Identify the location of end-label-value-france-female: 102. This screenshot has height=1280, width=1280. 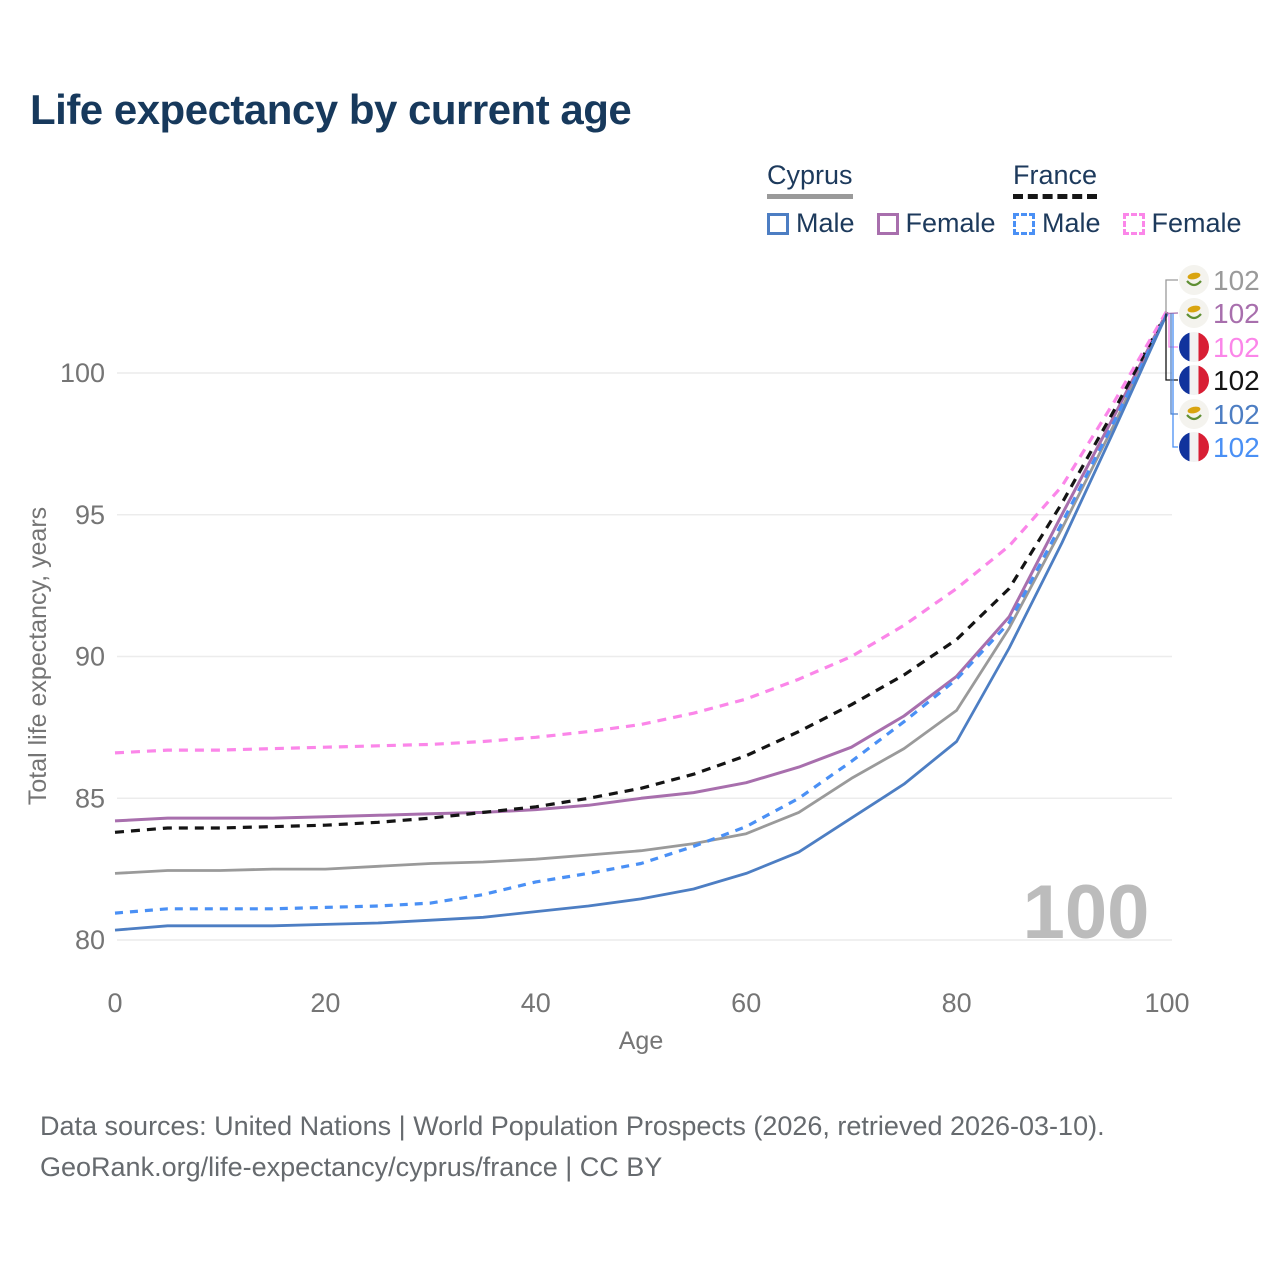
(1236, 347).